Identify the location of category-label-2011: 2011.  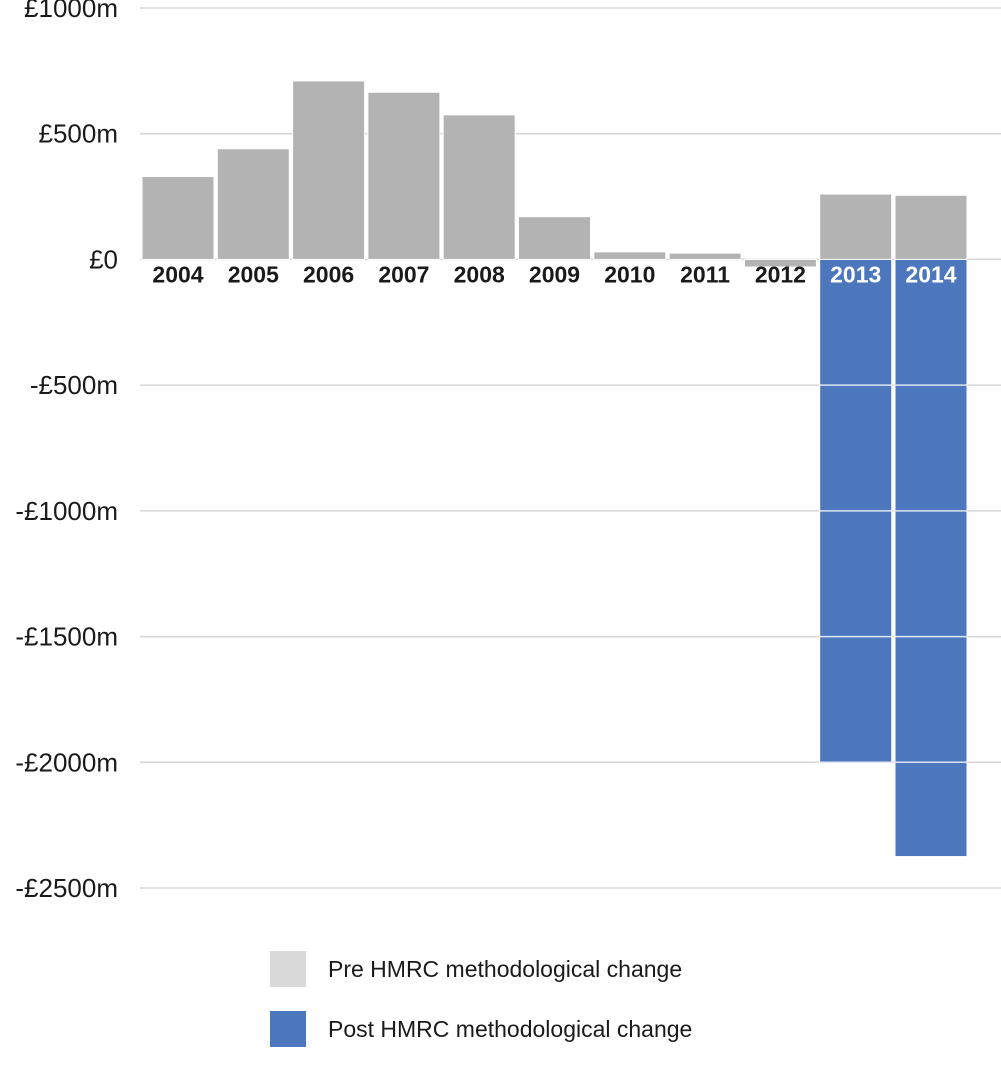
(705, 274).